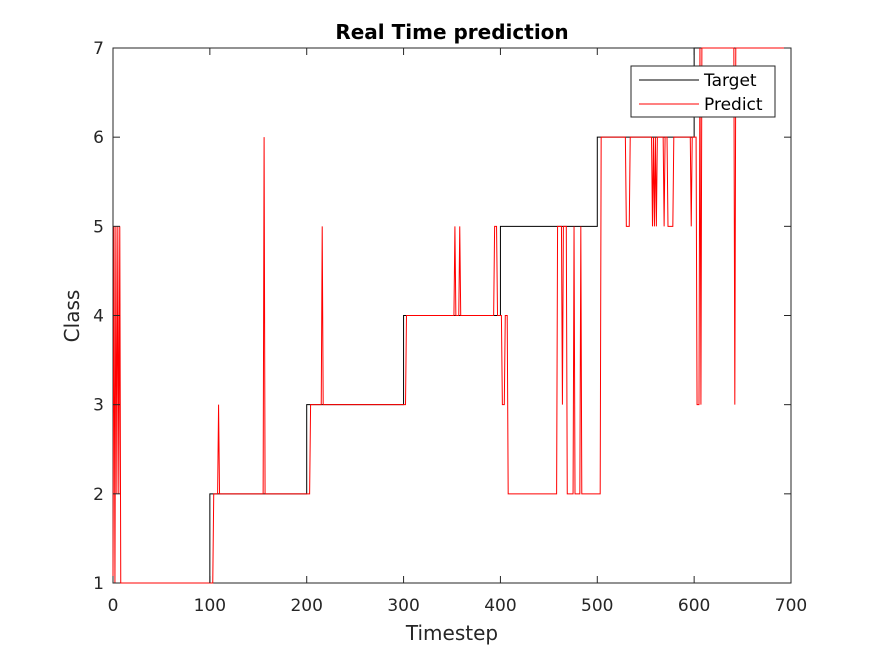 The width and height of the screenshot is (875, 661). Describe the element at coordinates (451, 32) in the screenshot. I see `chart-title: Real Time prediction` at that location.